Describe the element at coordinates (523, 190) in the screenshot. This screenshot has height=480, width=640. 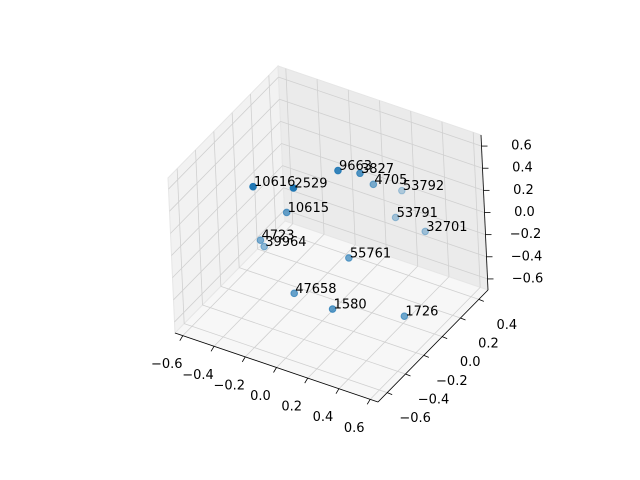
I see `z-tick-label: 0.2` at that location.